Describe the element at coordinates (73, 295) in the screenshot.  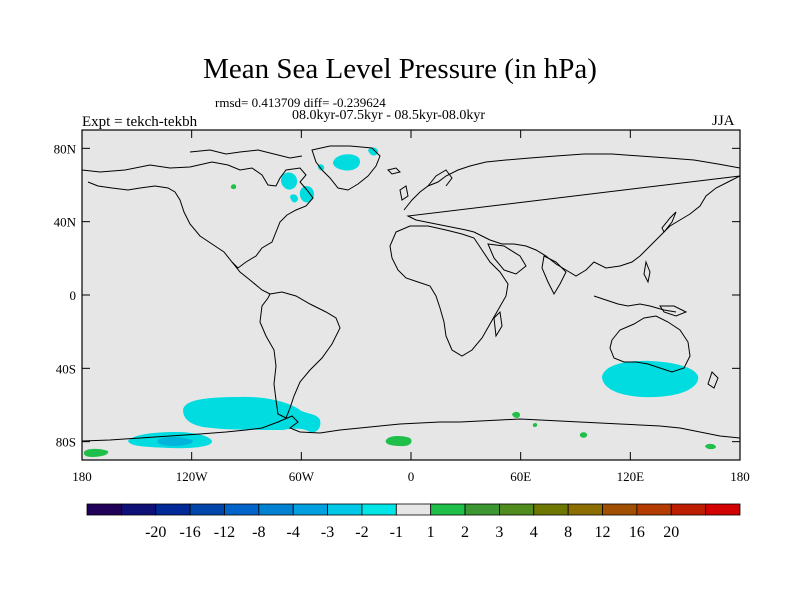
I see `lat-tick-label: 0` at that location.